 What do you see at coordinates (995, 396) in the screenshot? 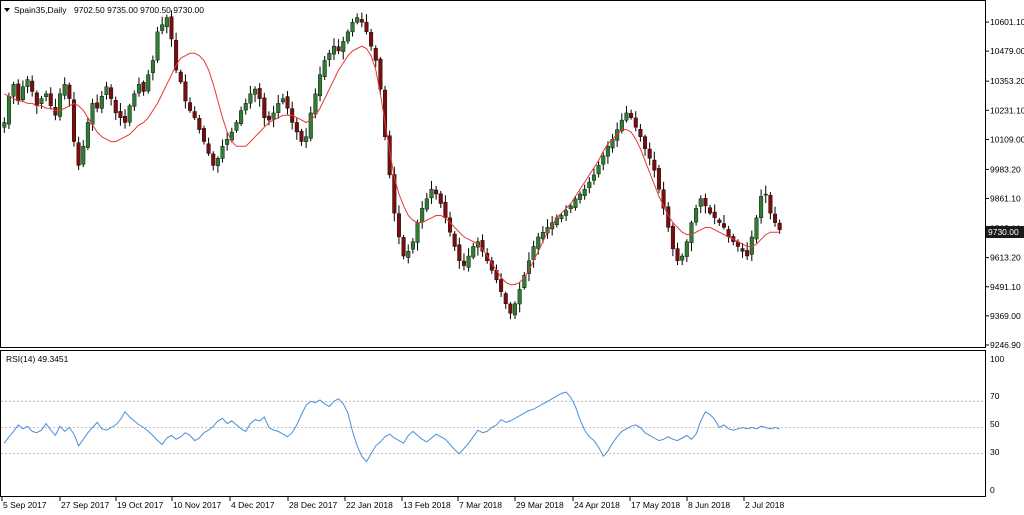
I see `rsi-axis-tick-70: 70` at bounding box center [995, 396].